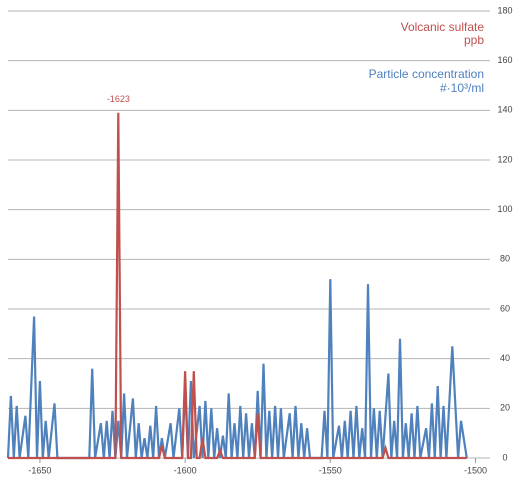  What do you see at coordinates (505, 308) in the screenshot?
I see `y-tick-label: 60` at bounding box center [505, 308].